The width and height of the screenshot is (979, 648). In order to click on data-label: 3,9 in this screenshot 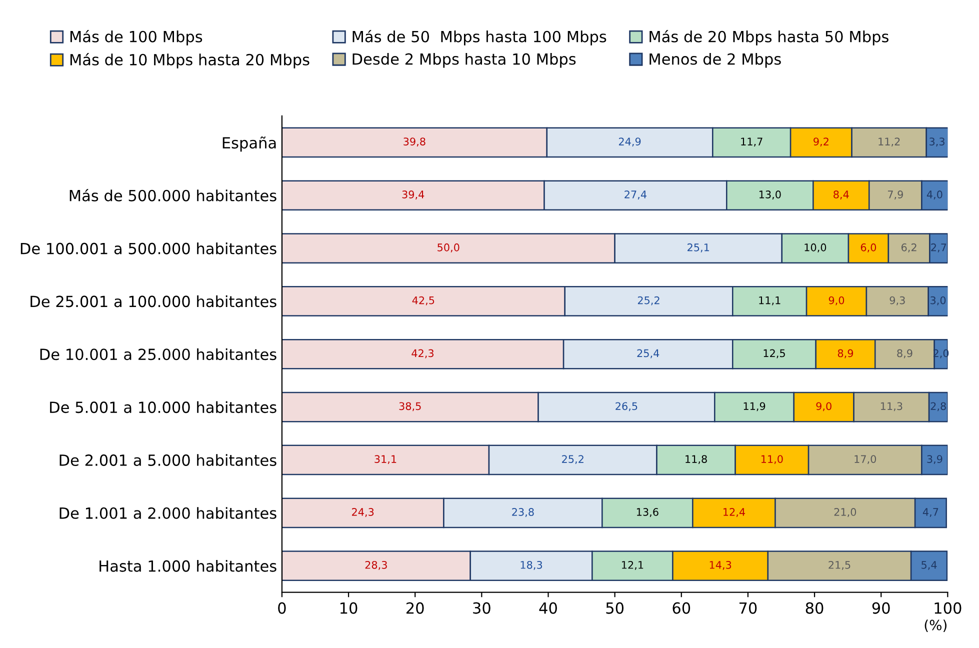, I will do `click(934, 459)`.